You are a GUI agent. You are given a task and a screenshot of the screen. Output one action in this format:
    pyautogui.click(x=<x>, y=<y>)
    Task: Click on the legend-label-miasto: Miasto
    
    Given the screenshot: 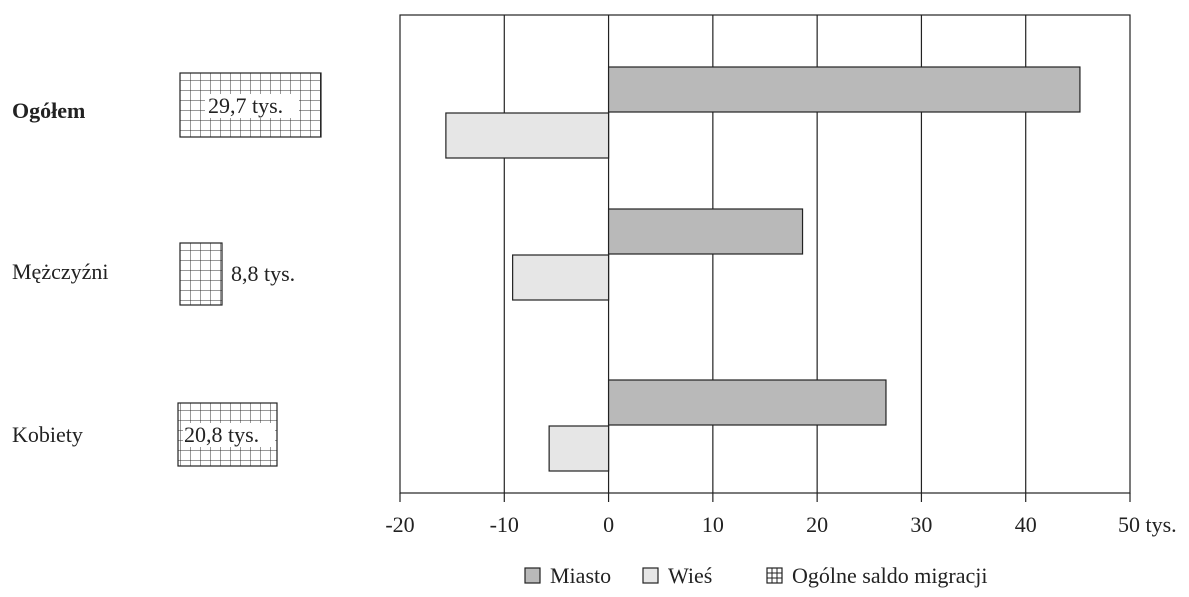 What is the action you would take?
    pyautogui.click(x=580, y=575)
    